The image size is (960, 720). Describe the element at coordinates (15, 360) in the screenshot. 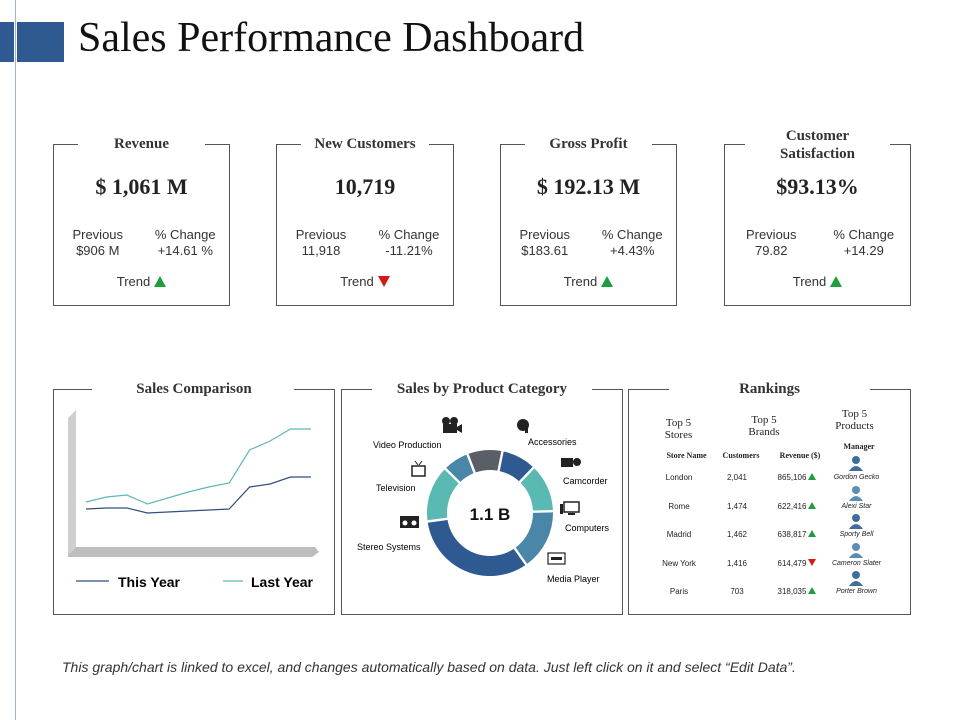

I see `left-guide-line` at that location.